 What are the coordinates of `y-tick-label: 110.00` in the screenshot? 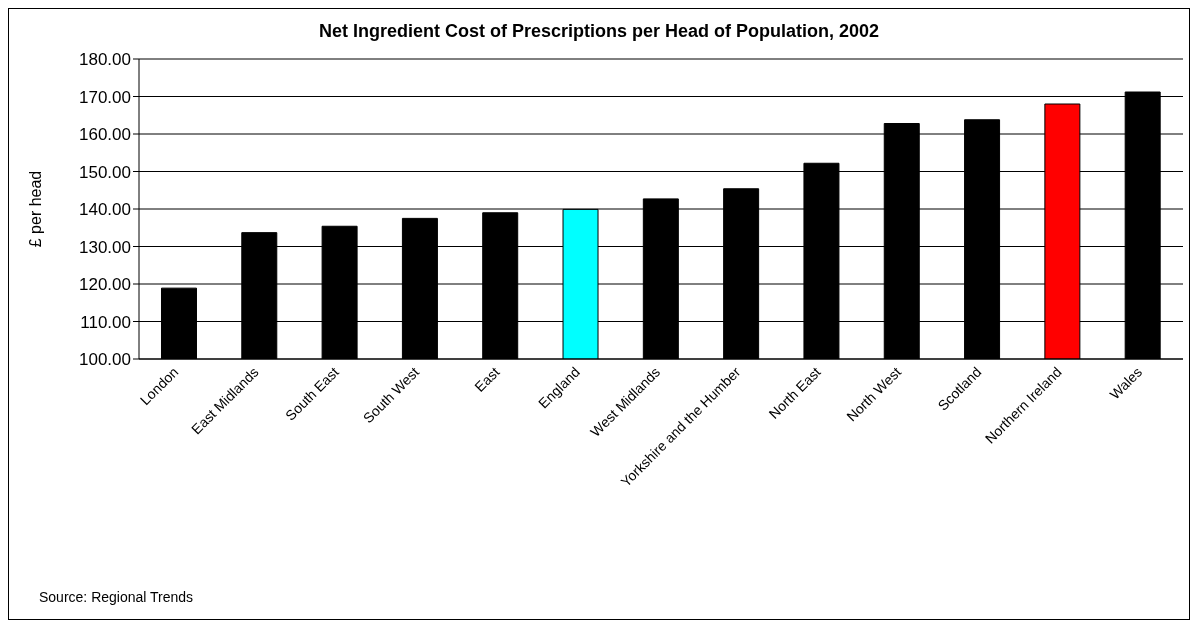 It's located at (105, 322).